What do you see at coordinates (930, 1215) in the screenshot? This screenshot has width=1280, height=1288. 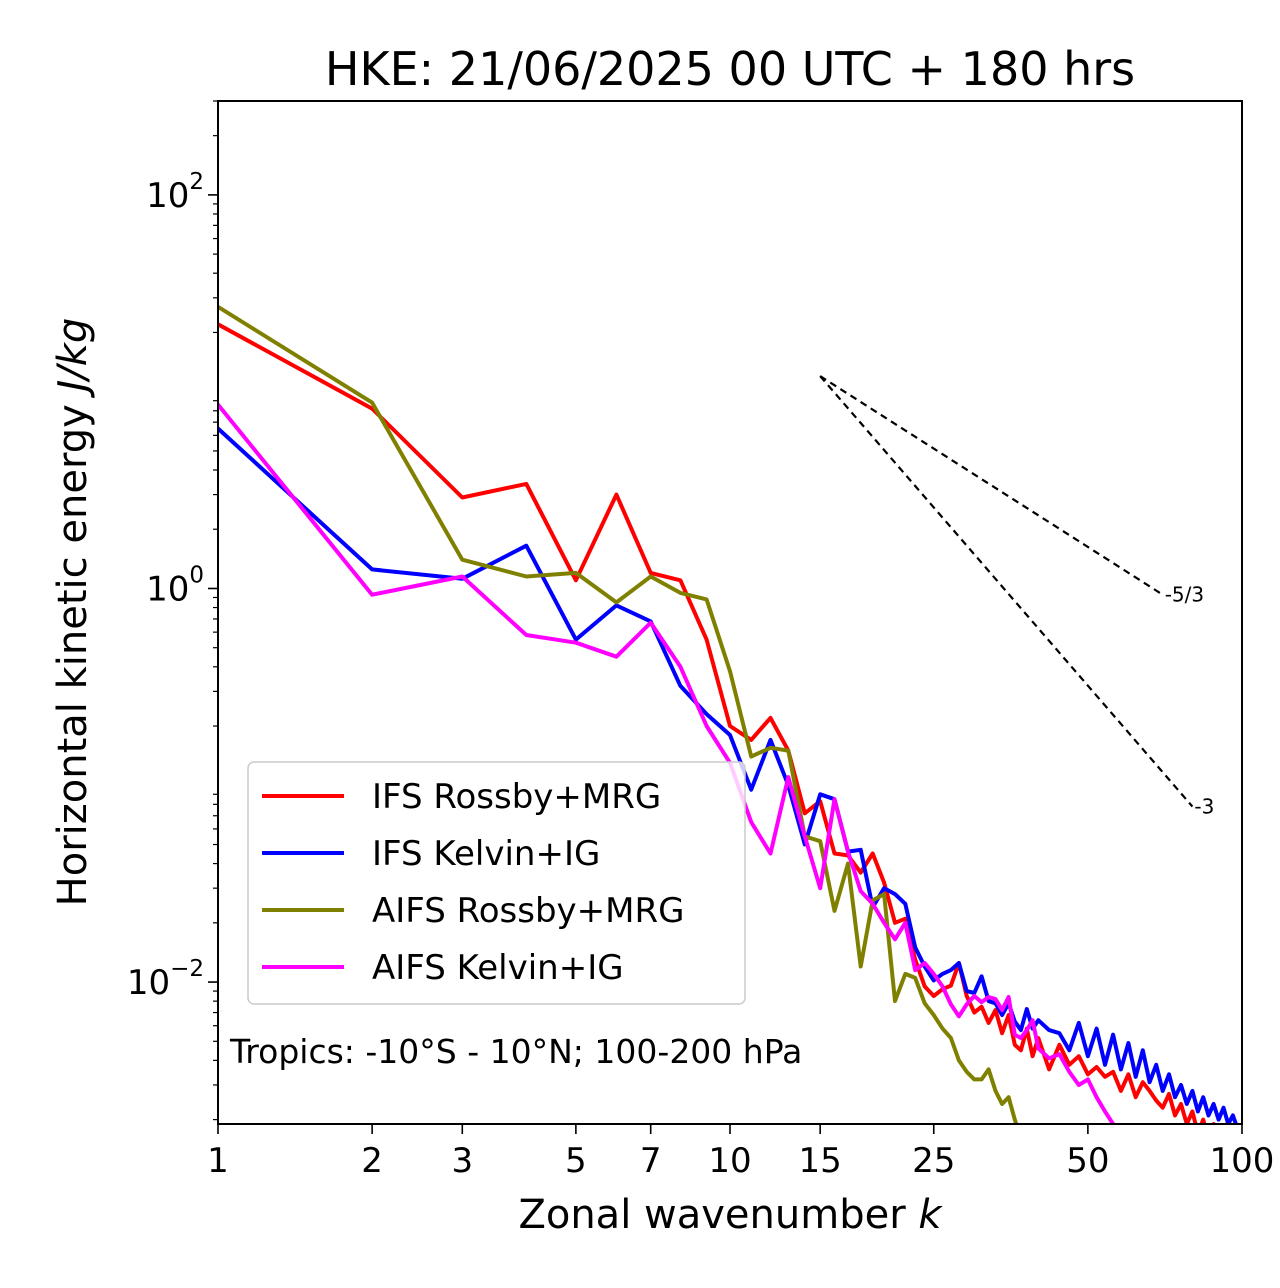 I see `x-axis-label-variable: k` at bounding box center [930, 1215].